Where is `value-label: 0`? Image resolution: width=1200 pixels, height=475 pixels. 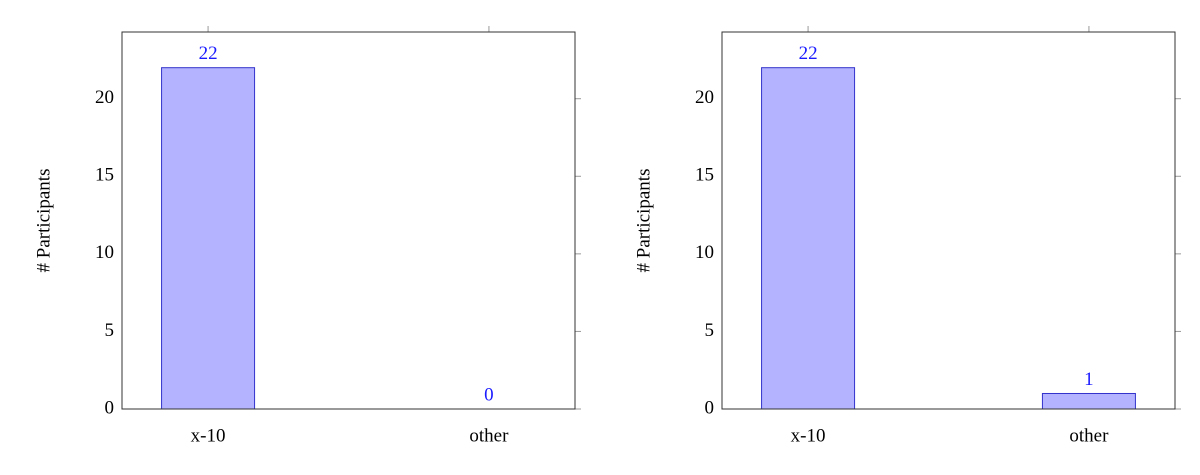 value-label: 0 is located at coordinates (489, 394).